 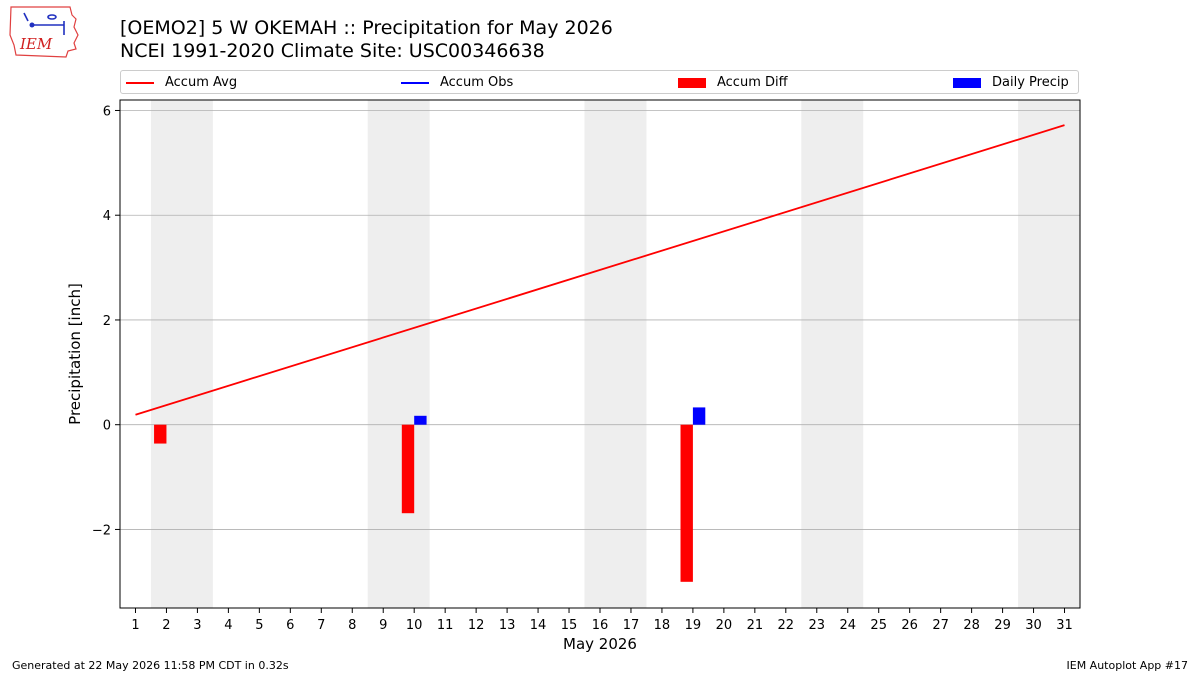 What do you see at coordinates (1033, 625) in the screenshot?
I see `x-tick-label: 30` at bounding box center [1033, 625].